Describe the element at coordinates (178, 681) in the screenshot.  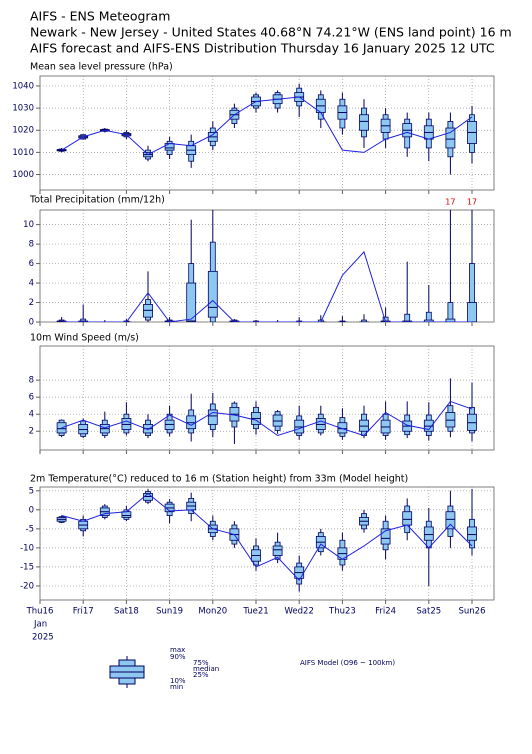
I see `legend-label: 10%` at that location.